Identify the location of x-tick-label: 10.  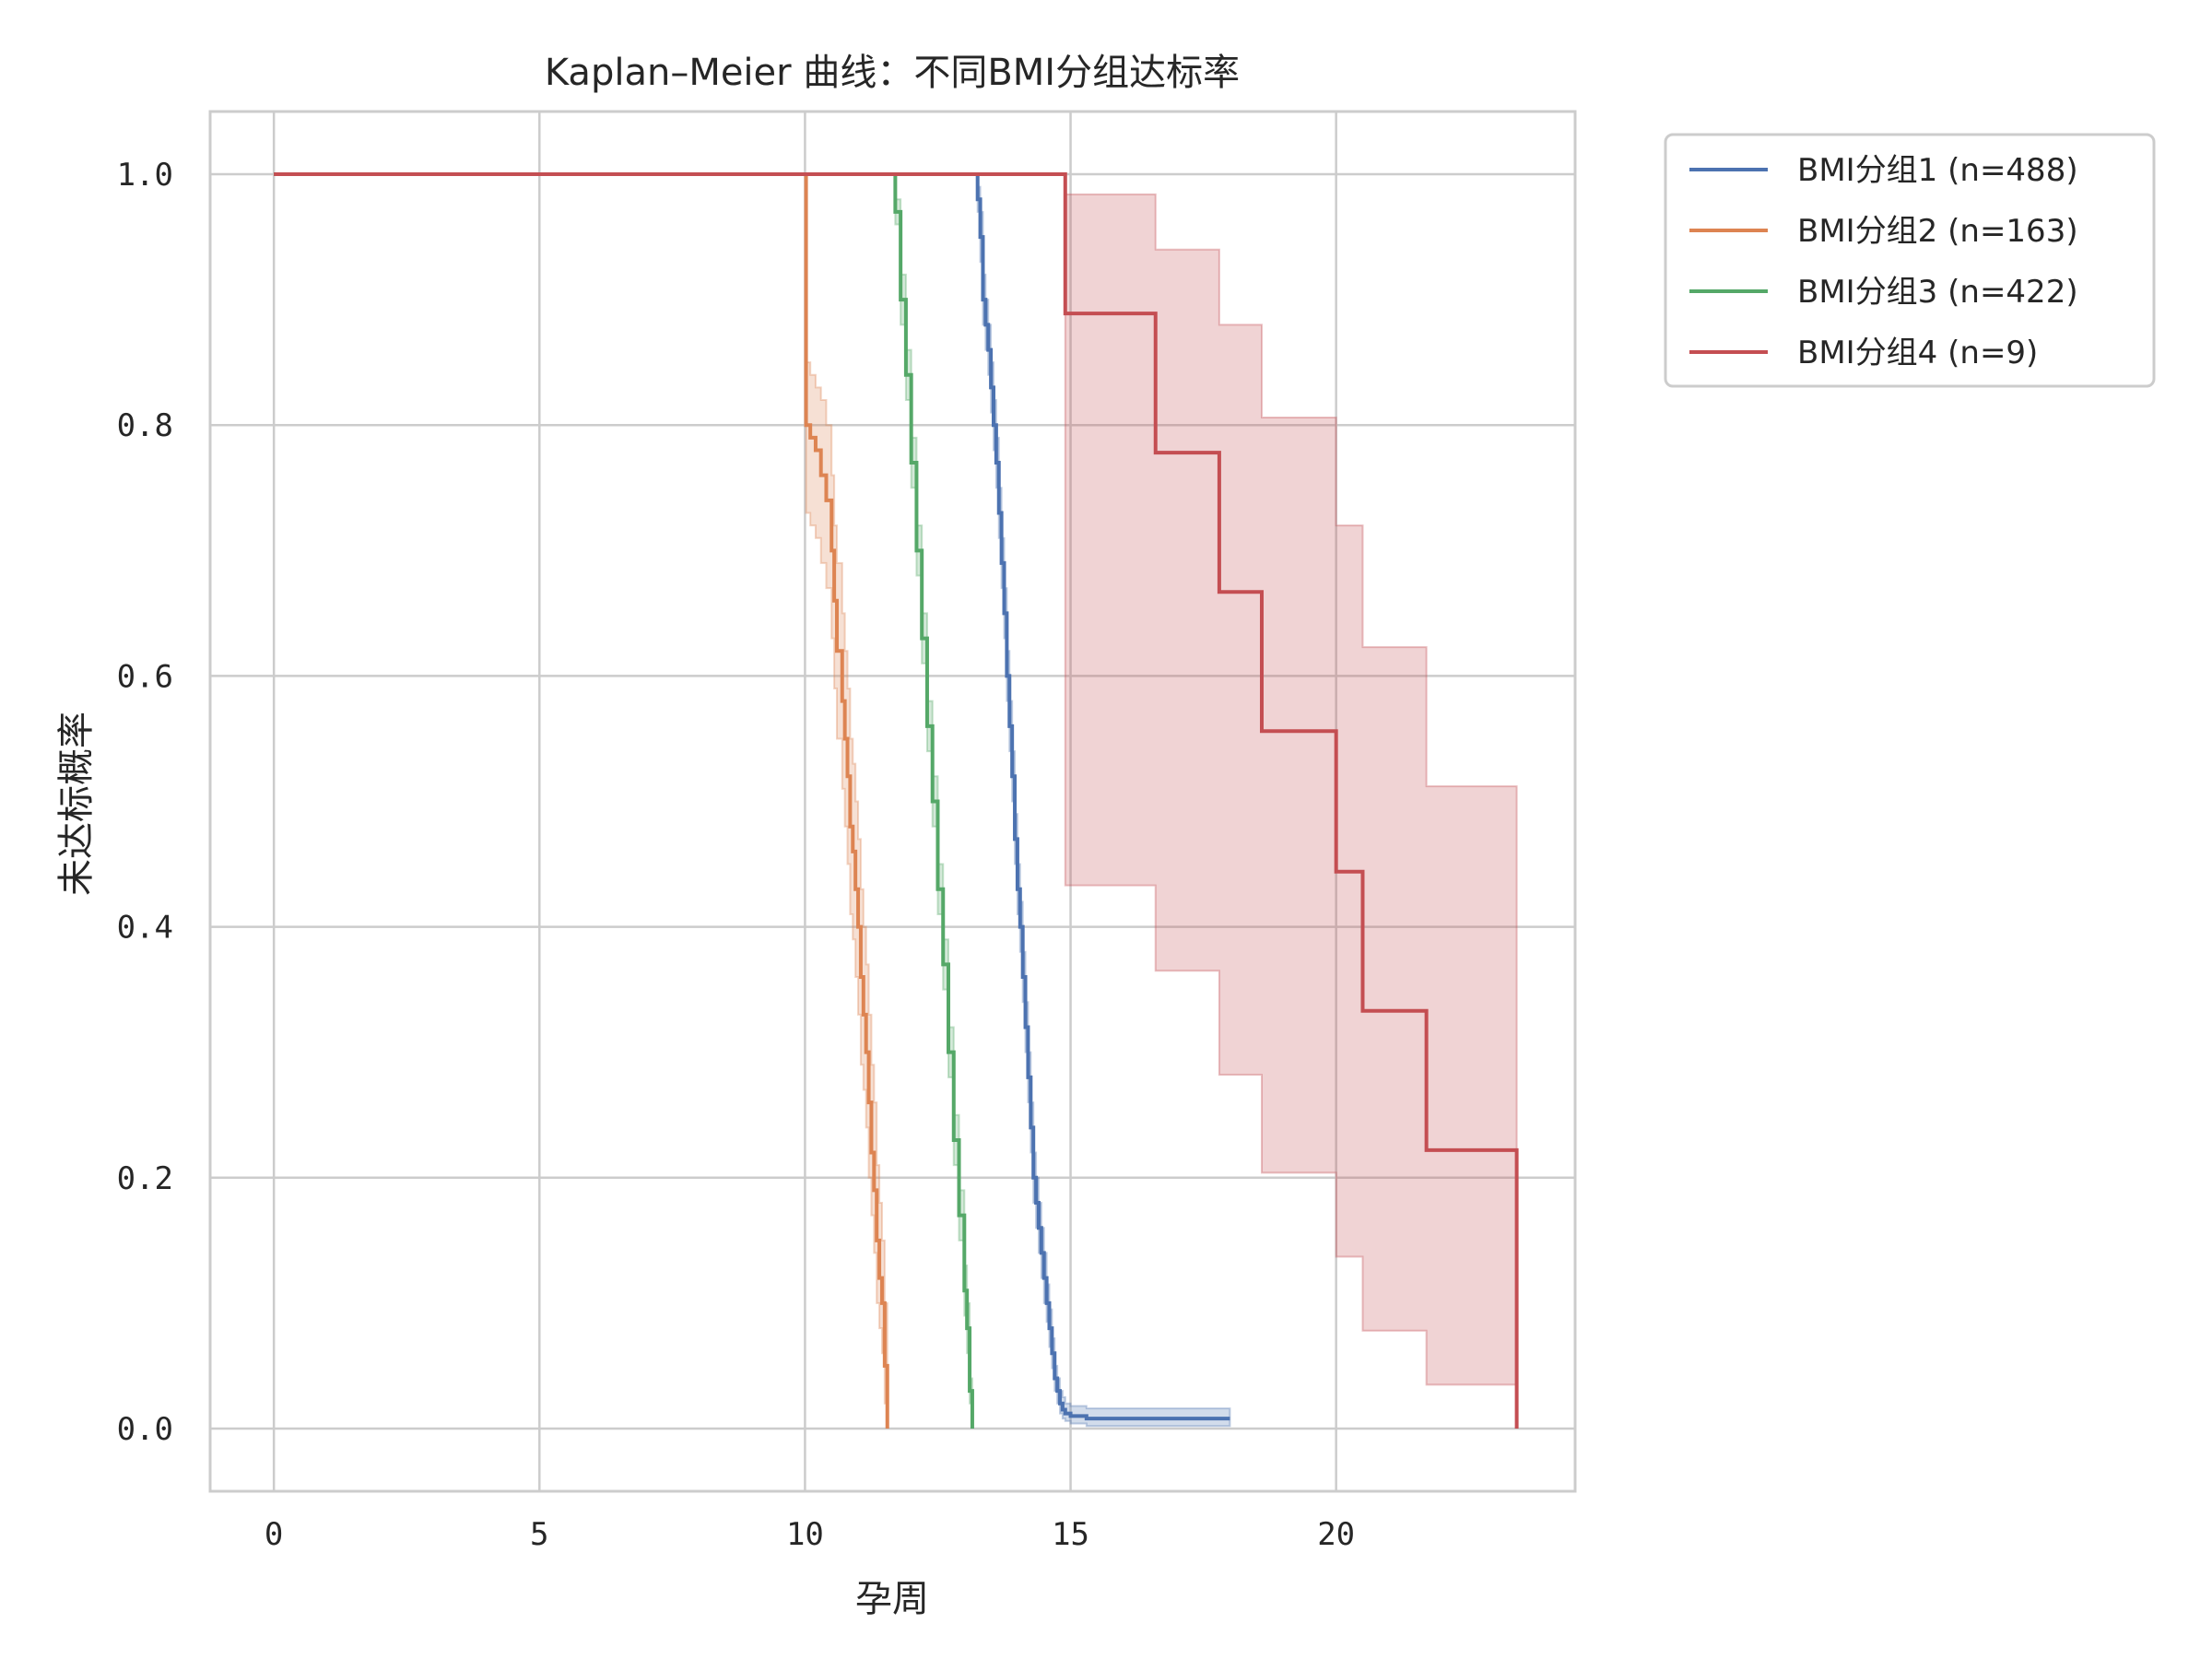
(805, 1534).